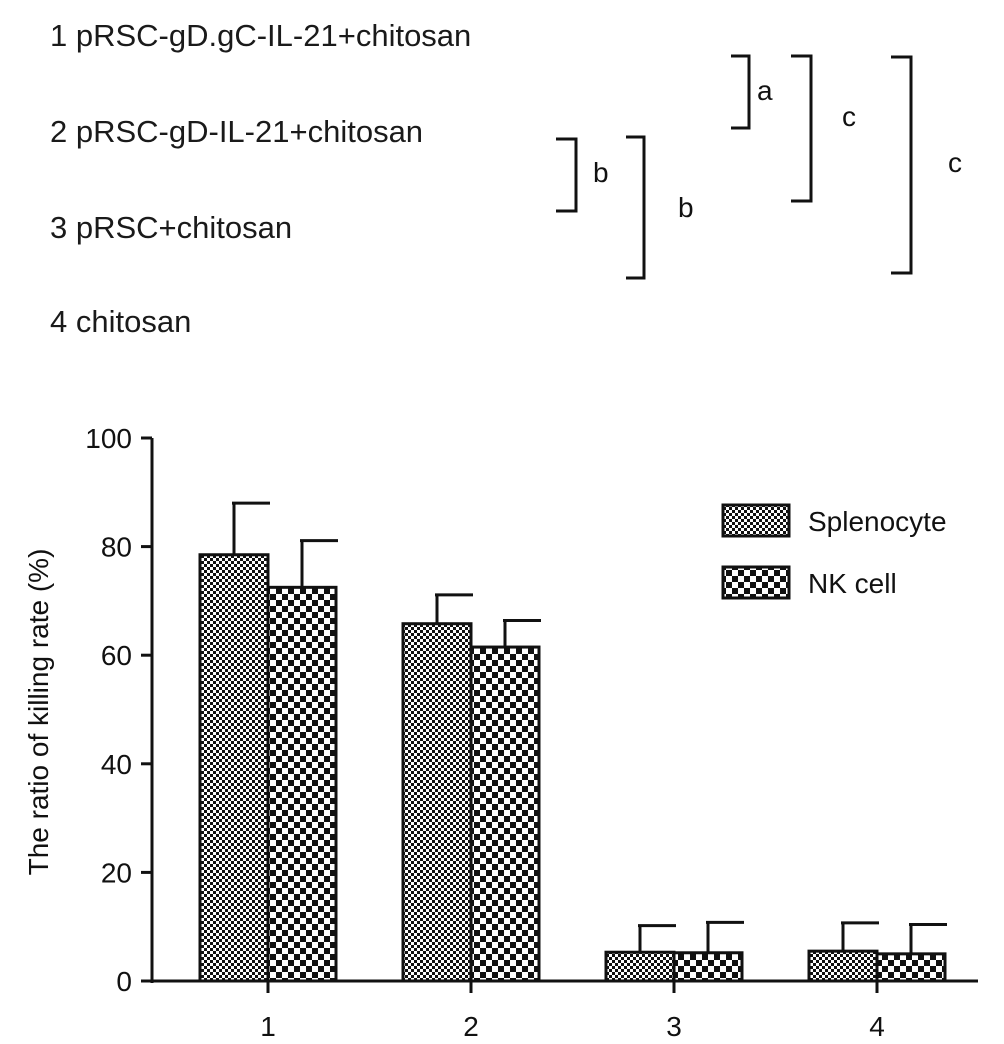 The width and height of the screenshot is (1004, 1044). What do you see at coordinates (116, 547) in the screenshot?
I see `y-tick-label: 80` at bounding box center [116, 547].